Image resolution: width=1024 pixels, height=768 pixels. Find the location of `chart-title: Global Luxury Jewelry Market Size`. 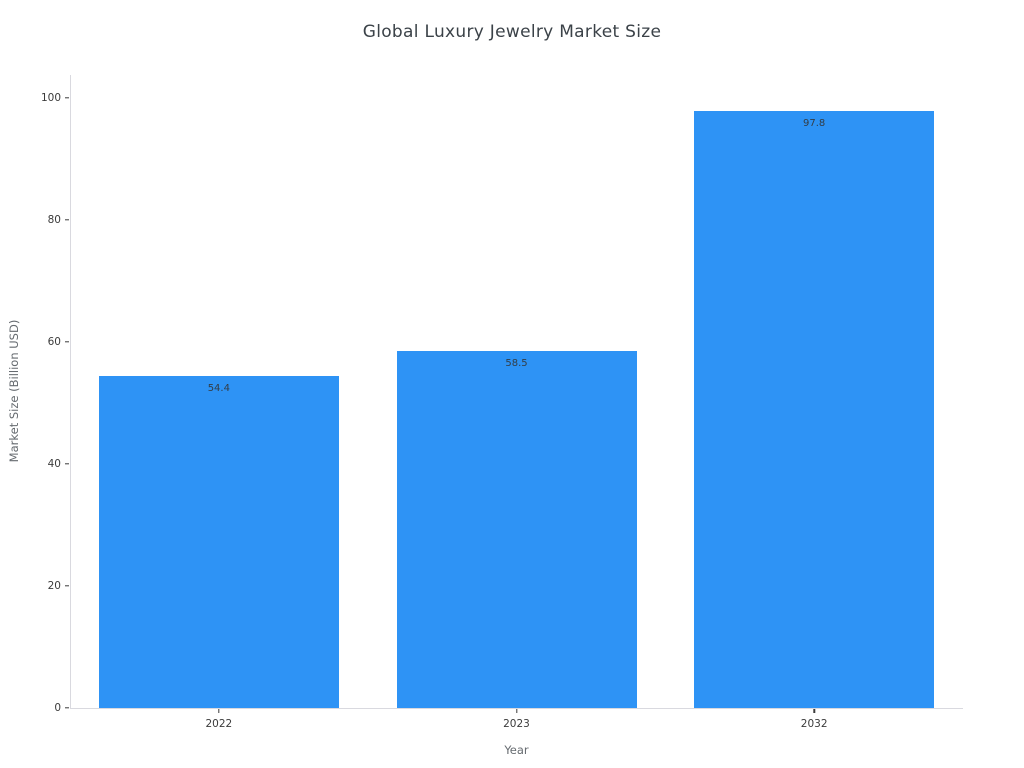

chart-title: Global Luxury Jewelry Market Size is located at coordinates (512, 32).